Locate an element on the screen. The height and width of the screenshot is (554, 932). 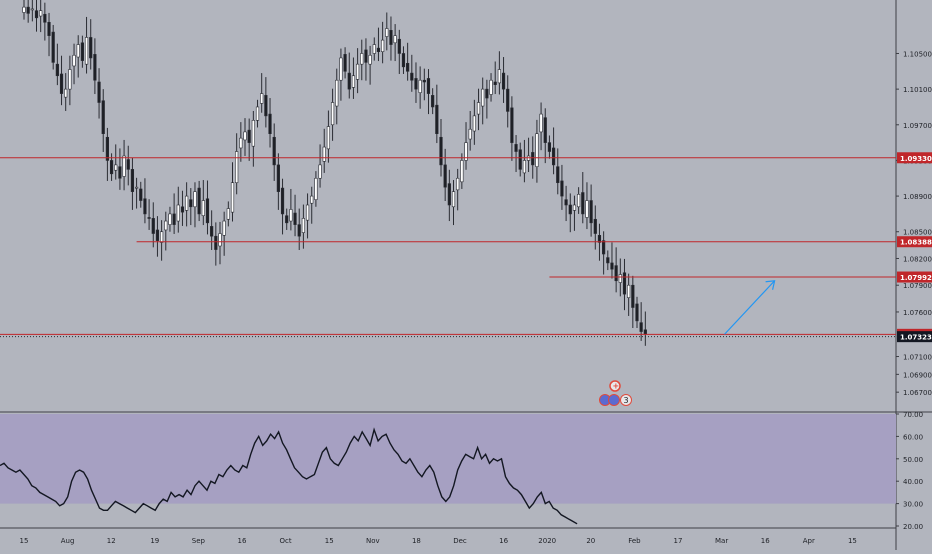
rsi-tick-label: 20.00 is located at coordinates (913, 527).